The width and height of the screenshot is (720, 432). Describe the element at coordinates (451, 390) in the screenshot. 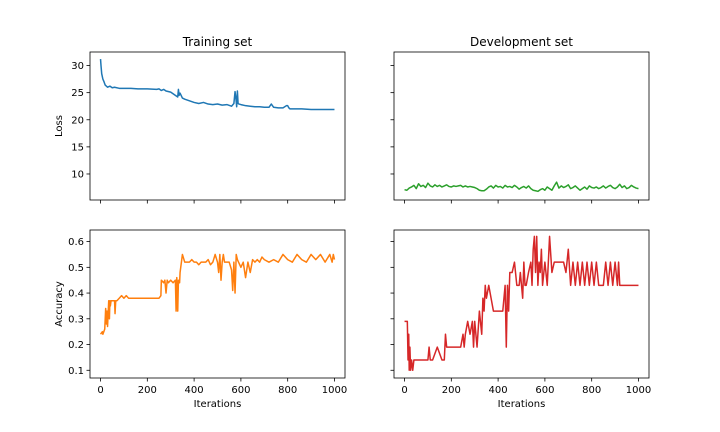

I see `development-accuracy-x-tick-label: 200` at that location.